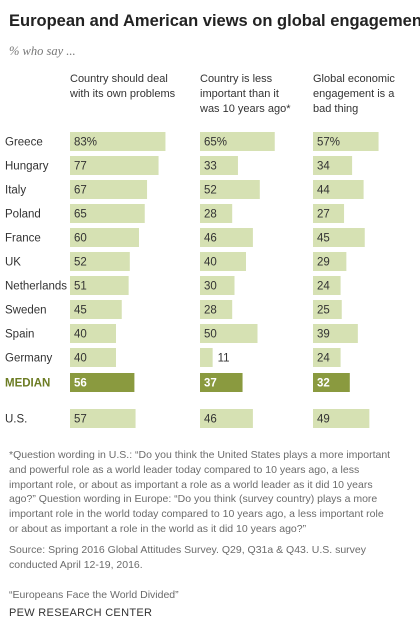 The width and height of the screenshot is (420, 630). I want to click on report-title: “Europeans Face the World Divided”, so click(94, 595).